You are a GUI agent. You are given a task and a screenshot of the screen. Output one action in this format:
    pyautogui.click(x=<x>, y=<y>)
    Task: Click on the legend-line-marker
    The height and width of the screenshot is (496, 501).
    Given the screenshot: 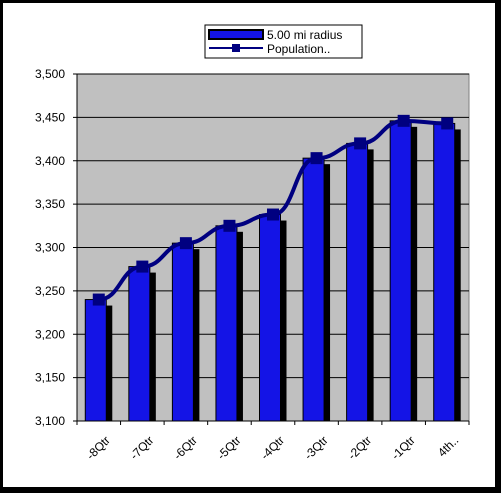 What is the action you would take?
    pyautogui.click(x=236, y=48)
    